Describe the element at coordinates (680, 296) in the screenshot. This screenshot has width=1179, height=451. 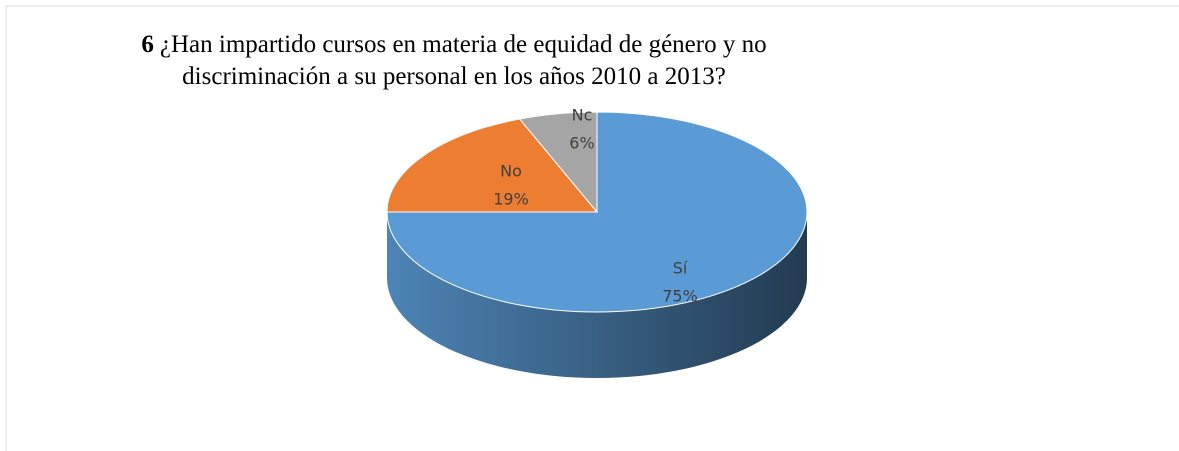
I see `slice-value-label: 75%` at that location.